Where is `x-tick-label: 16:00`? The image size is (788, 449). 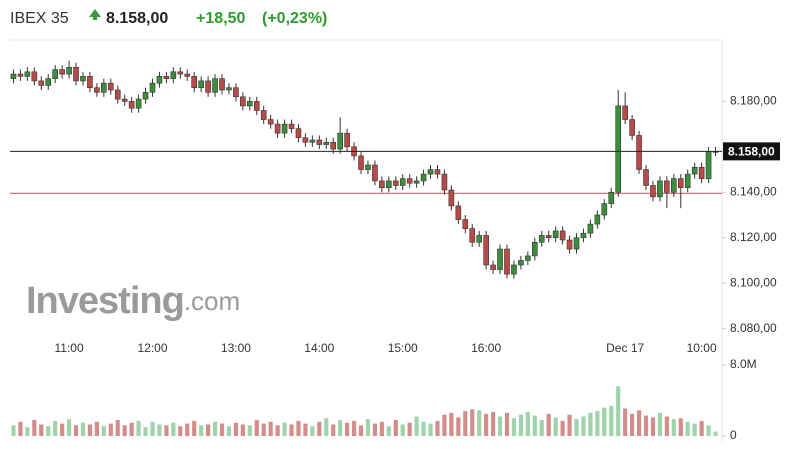 x-tick-label: 16:00 is located at coordinates (486, 348).